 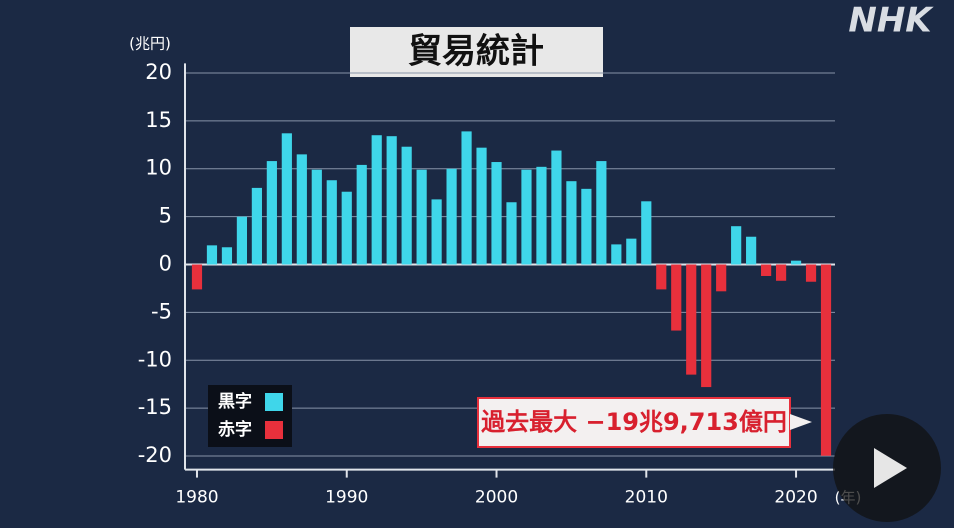 What do you see at coordinates (165, 264) in the screenshot?
I see `y-tick-label: 0` at bounding box center [165, 264].